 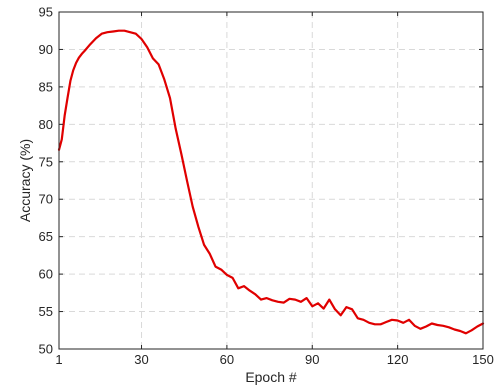 What do you see at coordinates (46, 311) in the screenshot?
I see `y-tick-label: 55` at bounding box center [46, 311].